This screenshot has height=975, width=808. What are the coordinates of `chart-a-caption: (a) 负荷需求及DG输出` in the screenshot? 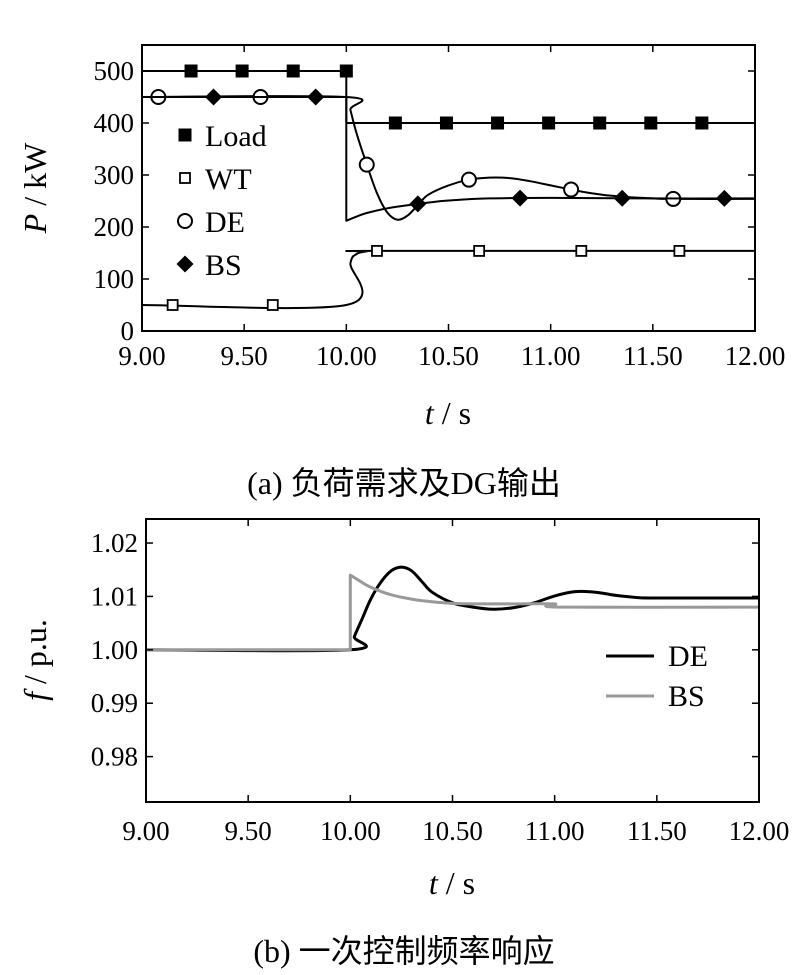 It's located at (404, 483).